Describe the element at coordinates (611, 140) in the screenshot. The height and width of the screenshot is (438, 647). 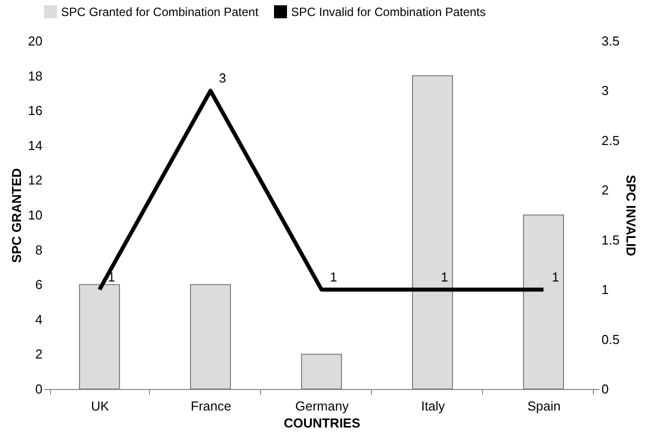
I see `y2-tick-label: 2.5` at that location.